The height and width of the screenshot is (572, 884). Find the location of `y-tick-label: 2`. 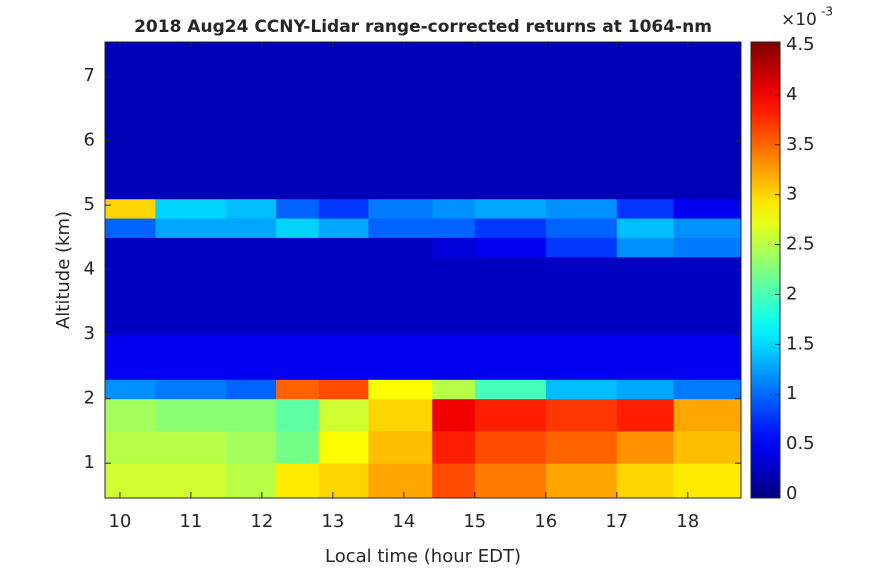

y-tick-label: 2 is located at coordinates (89, 398).